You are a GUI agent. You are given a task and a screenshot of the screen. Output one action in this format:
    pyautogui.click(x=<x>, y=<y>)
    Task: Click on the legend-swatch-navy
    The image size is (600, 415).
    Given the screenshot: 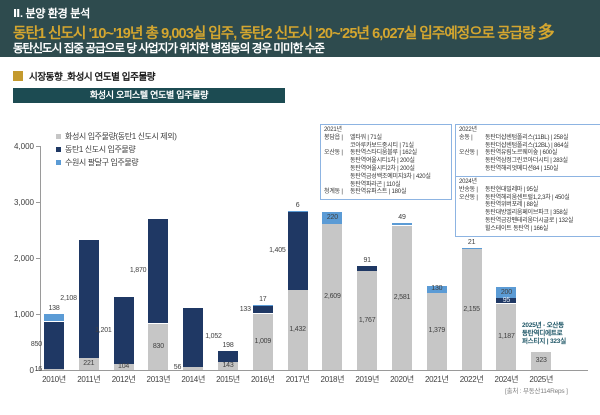 What is the action you would take?
    pyautogui.click(x=58, y=149)
    